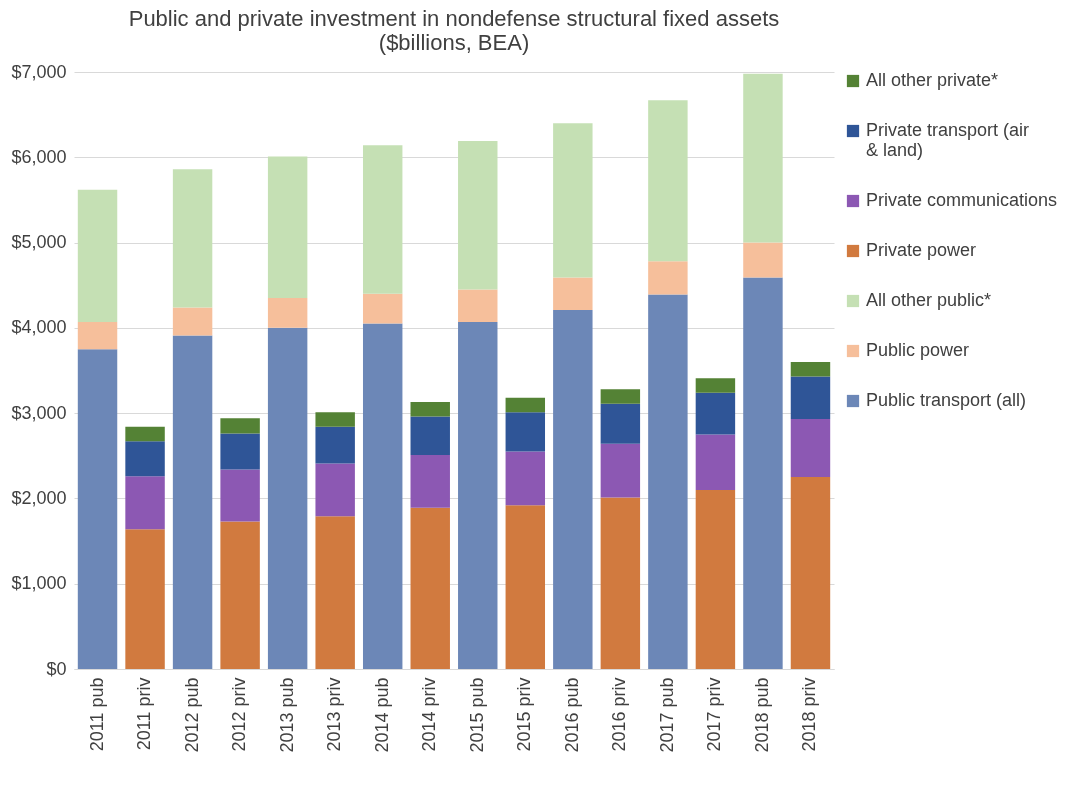  I want to click on y-tick-label: $7,000, so click(39, 71).